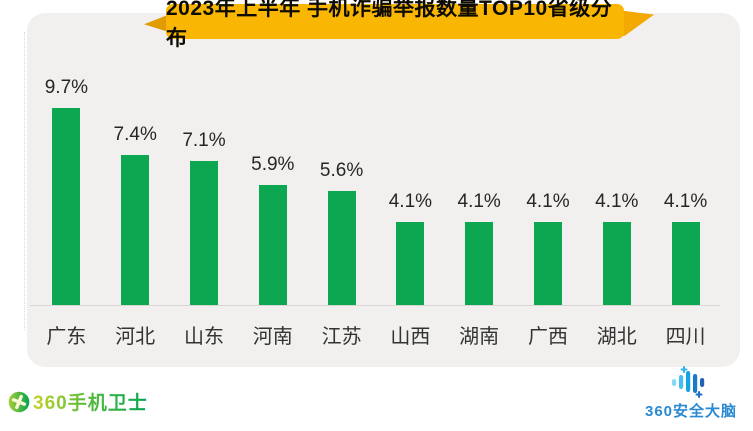  What do you see at coordinates (19, 402) in the screenshot?
I see `shield-plus-circle-icon` at bounding box center [19, 402].